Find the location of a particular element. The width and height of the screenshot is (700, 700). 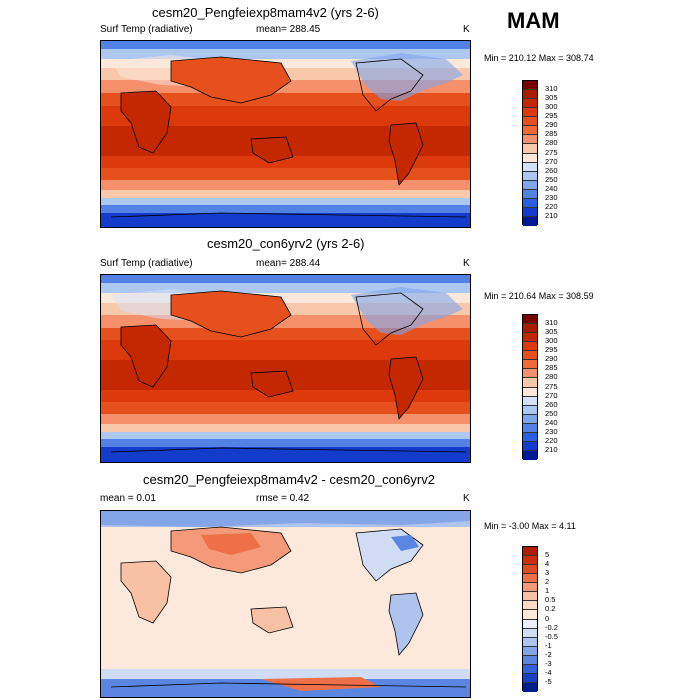

panel-2-minmax: Min = 210.64 Max = 308.59 is located at coordinates (539, 296).